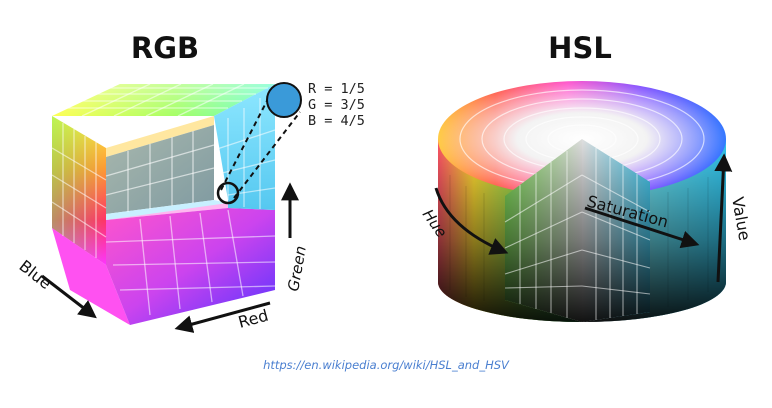 The height and width of the screenshot is (408, 772). What do you see at coordinates (580, 48) in the screenshot?
I see `hsl-title: HSL` at bounding box center [580, 48].